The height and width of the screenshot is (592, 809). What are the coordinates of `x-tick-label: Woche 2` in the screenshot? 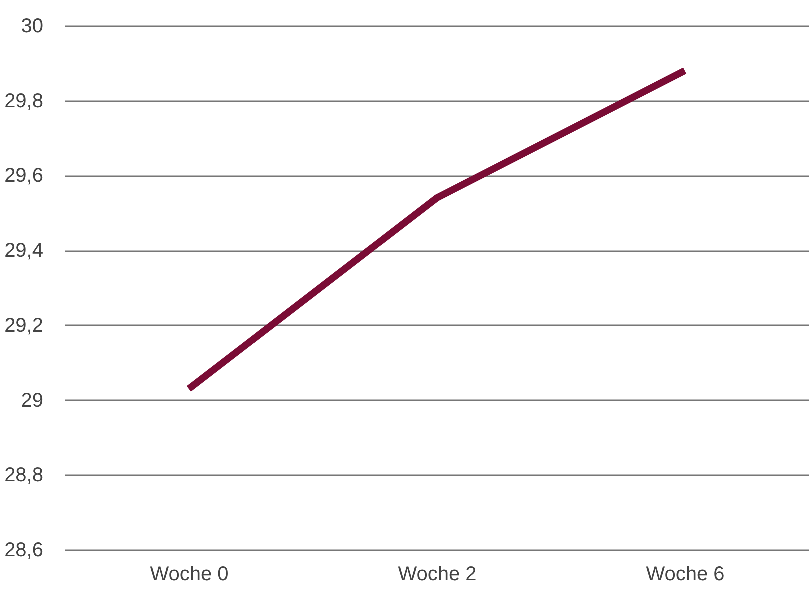 It's located at (437, 575).